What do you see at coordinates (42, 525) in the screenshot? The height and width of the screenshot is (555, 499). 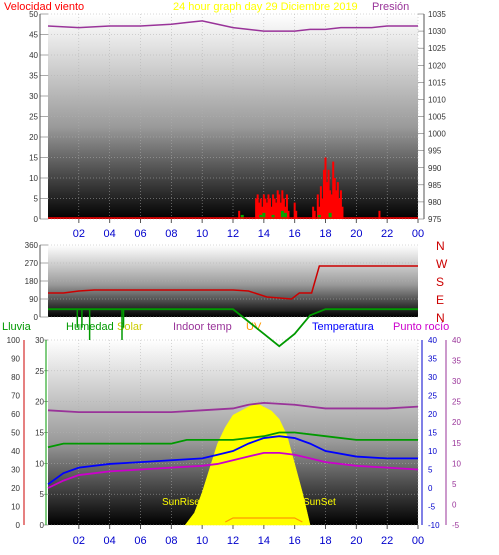 I see `humidity-tick-label: 0` at bounding box center [42, 525].